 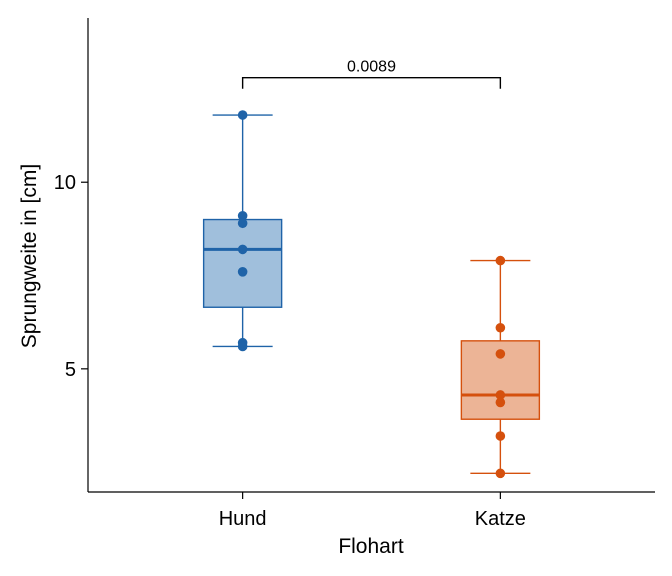 What do you see at coordinates (371, 67) in the screenshot?
I see `p-value-label: 0.0089` at bounding box center [371, 67].